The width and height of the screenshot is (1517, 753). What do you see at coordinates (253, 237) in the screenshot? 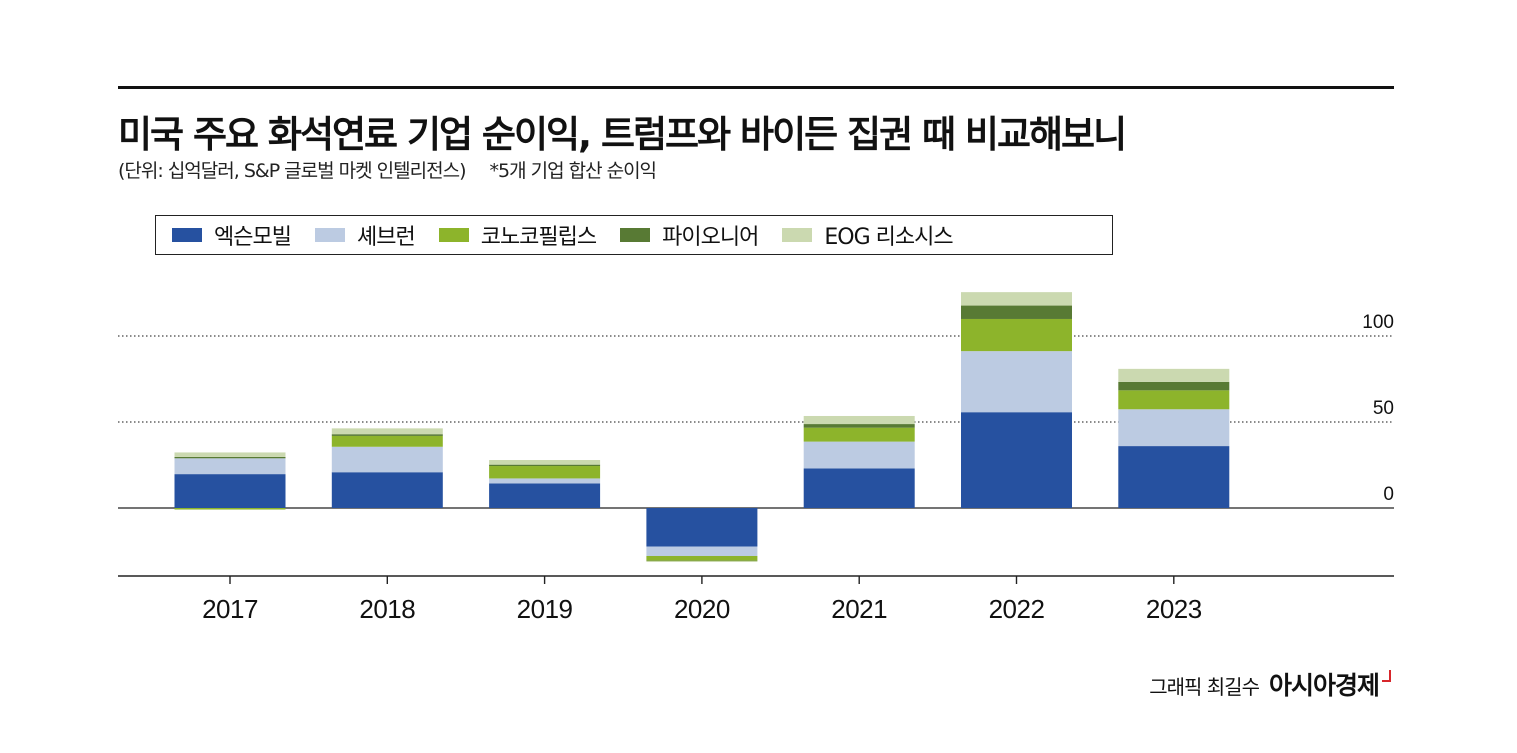
I see `legend-label-exxon: 엑슨모빌` at bounding box center [253, 237].